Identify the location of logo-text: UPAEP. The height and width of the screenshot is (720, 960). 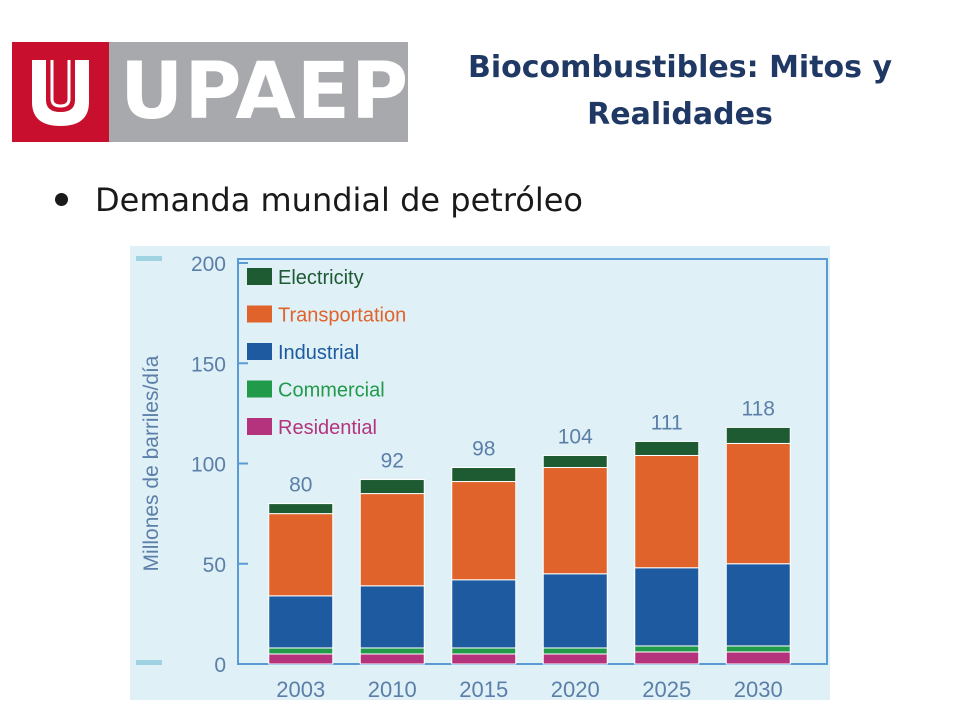
(265, 92).